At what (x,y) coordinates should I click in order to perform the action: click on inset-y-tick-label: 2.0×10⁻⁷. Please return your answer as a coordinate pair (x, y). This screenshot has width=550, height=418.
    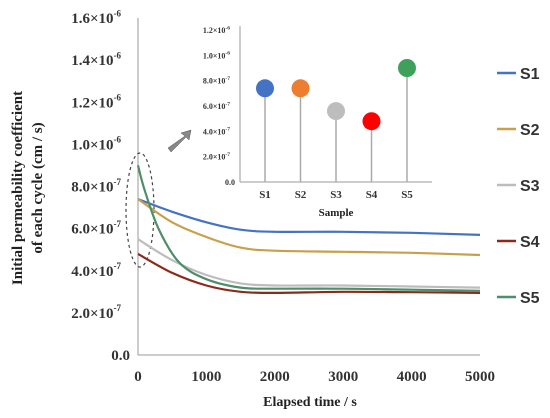
    Looking at the image, I should click on (216, 157).